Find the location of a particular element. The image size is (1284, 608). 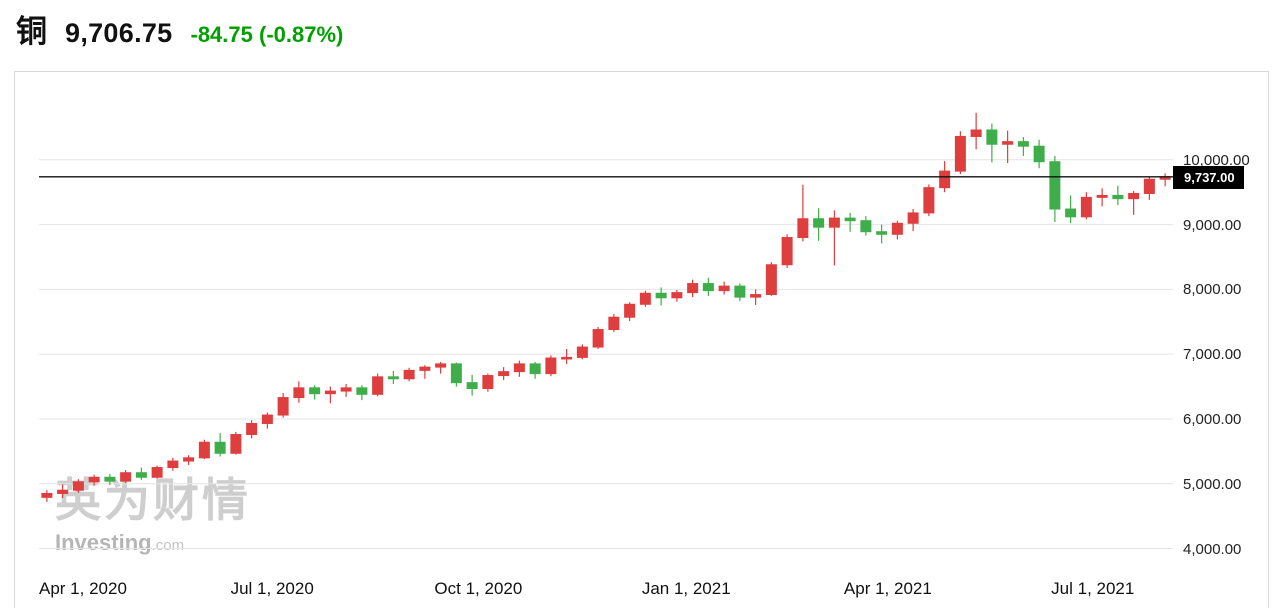

y-axis-label: 10,000.00 is located at coordinates (1216, 160).